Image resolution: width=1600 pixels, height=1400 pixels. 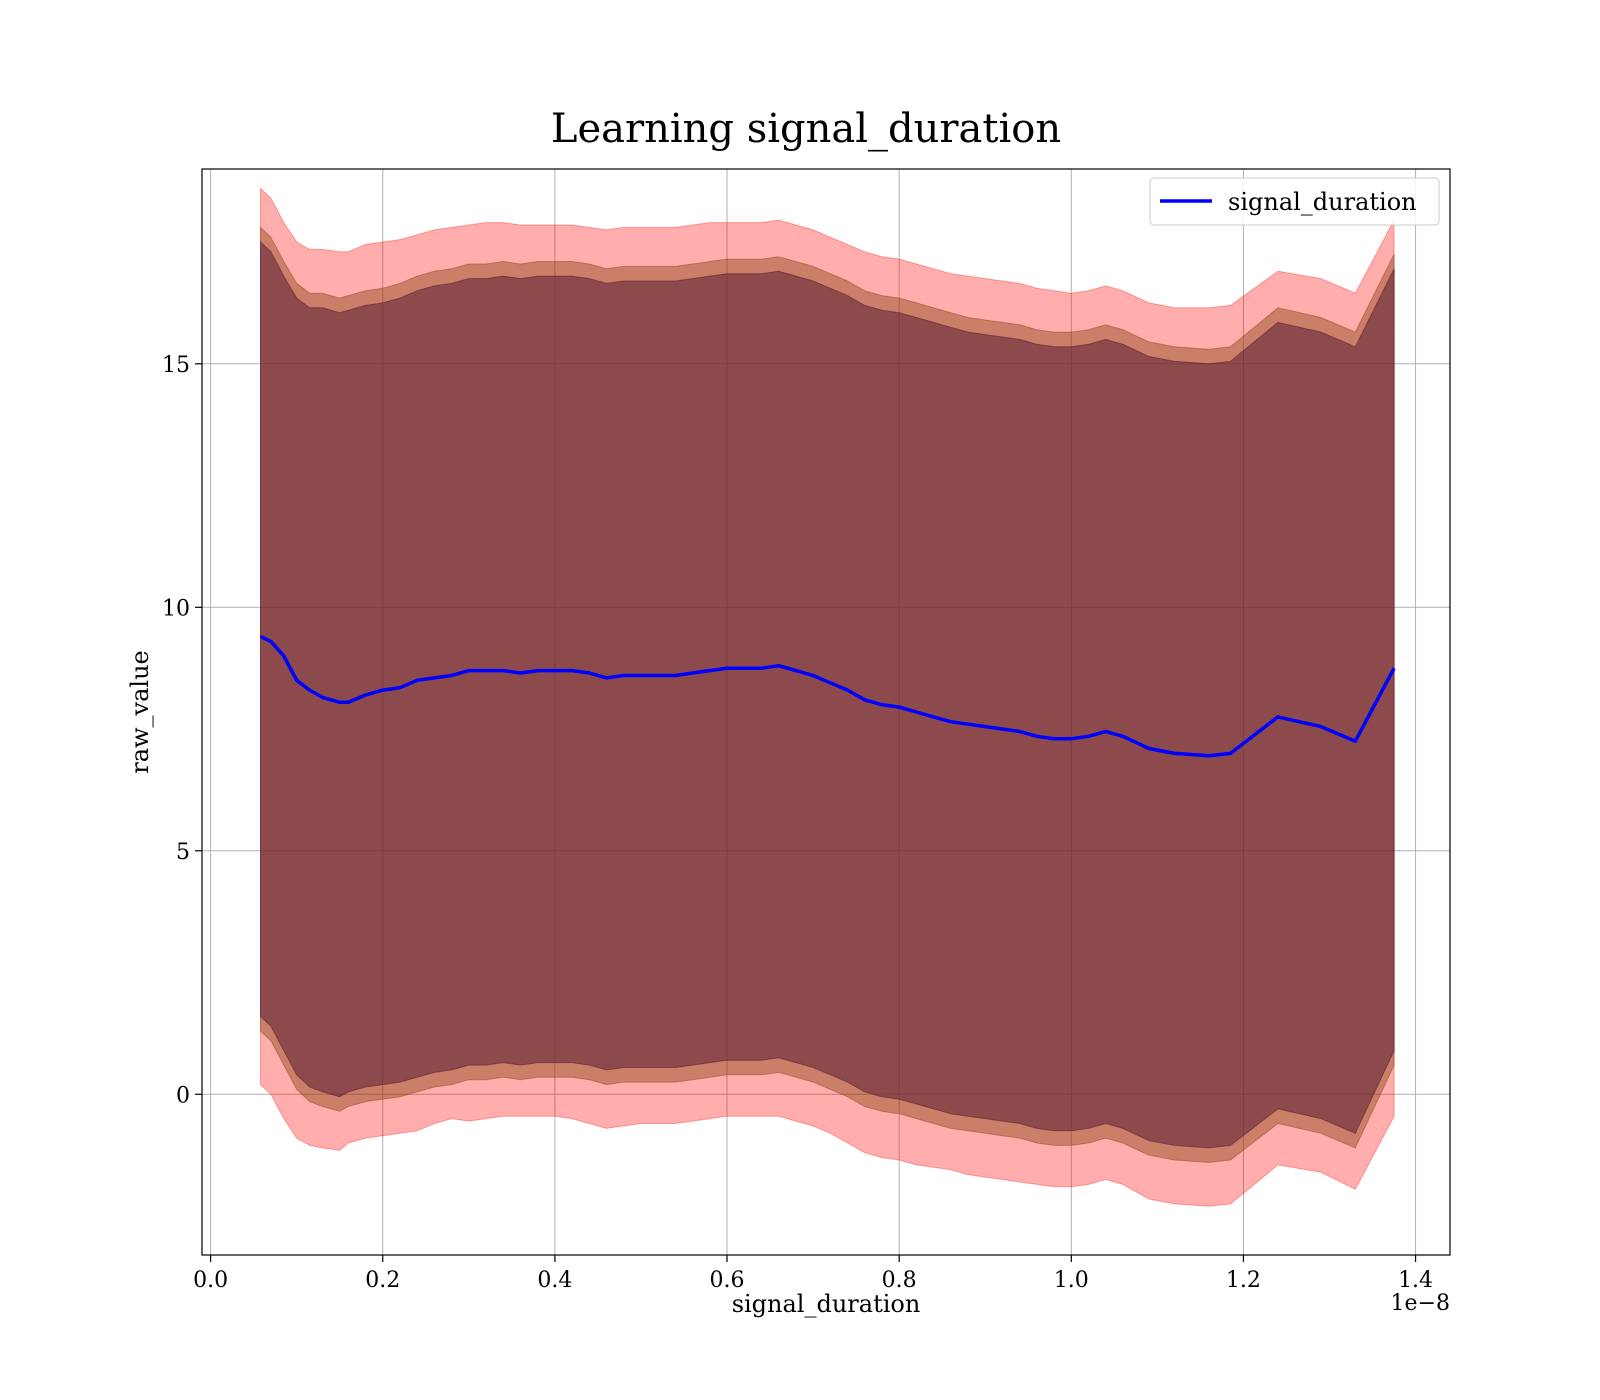 I want to click on y-tick-label: 0, so click(x=183, y=1095).